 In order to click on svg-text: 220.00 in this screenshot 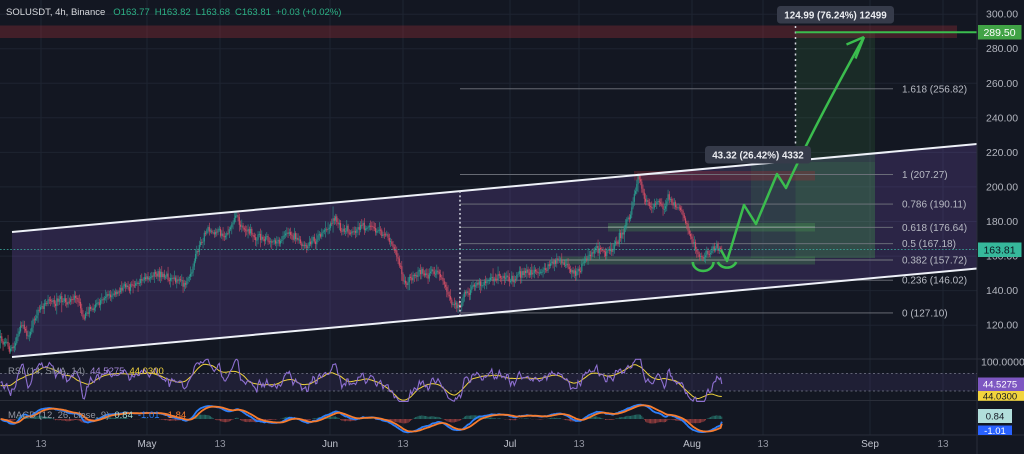, I will do `click(1002, 153)`.